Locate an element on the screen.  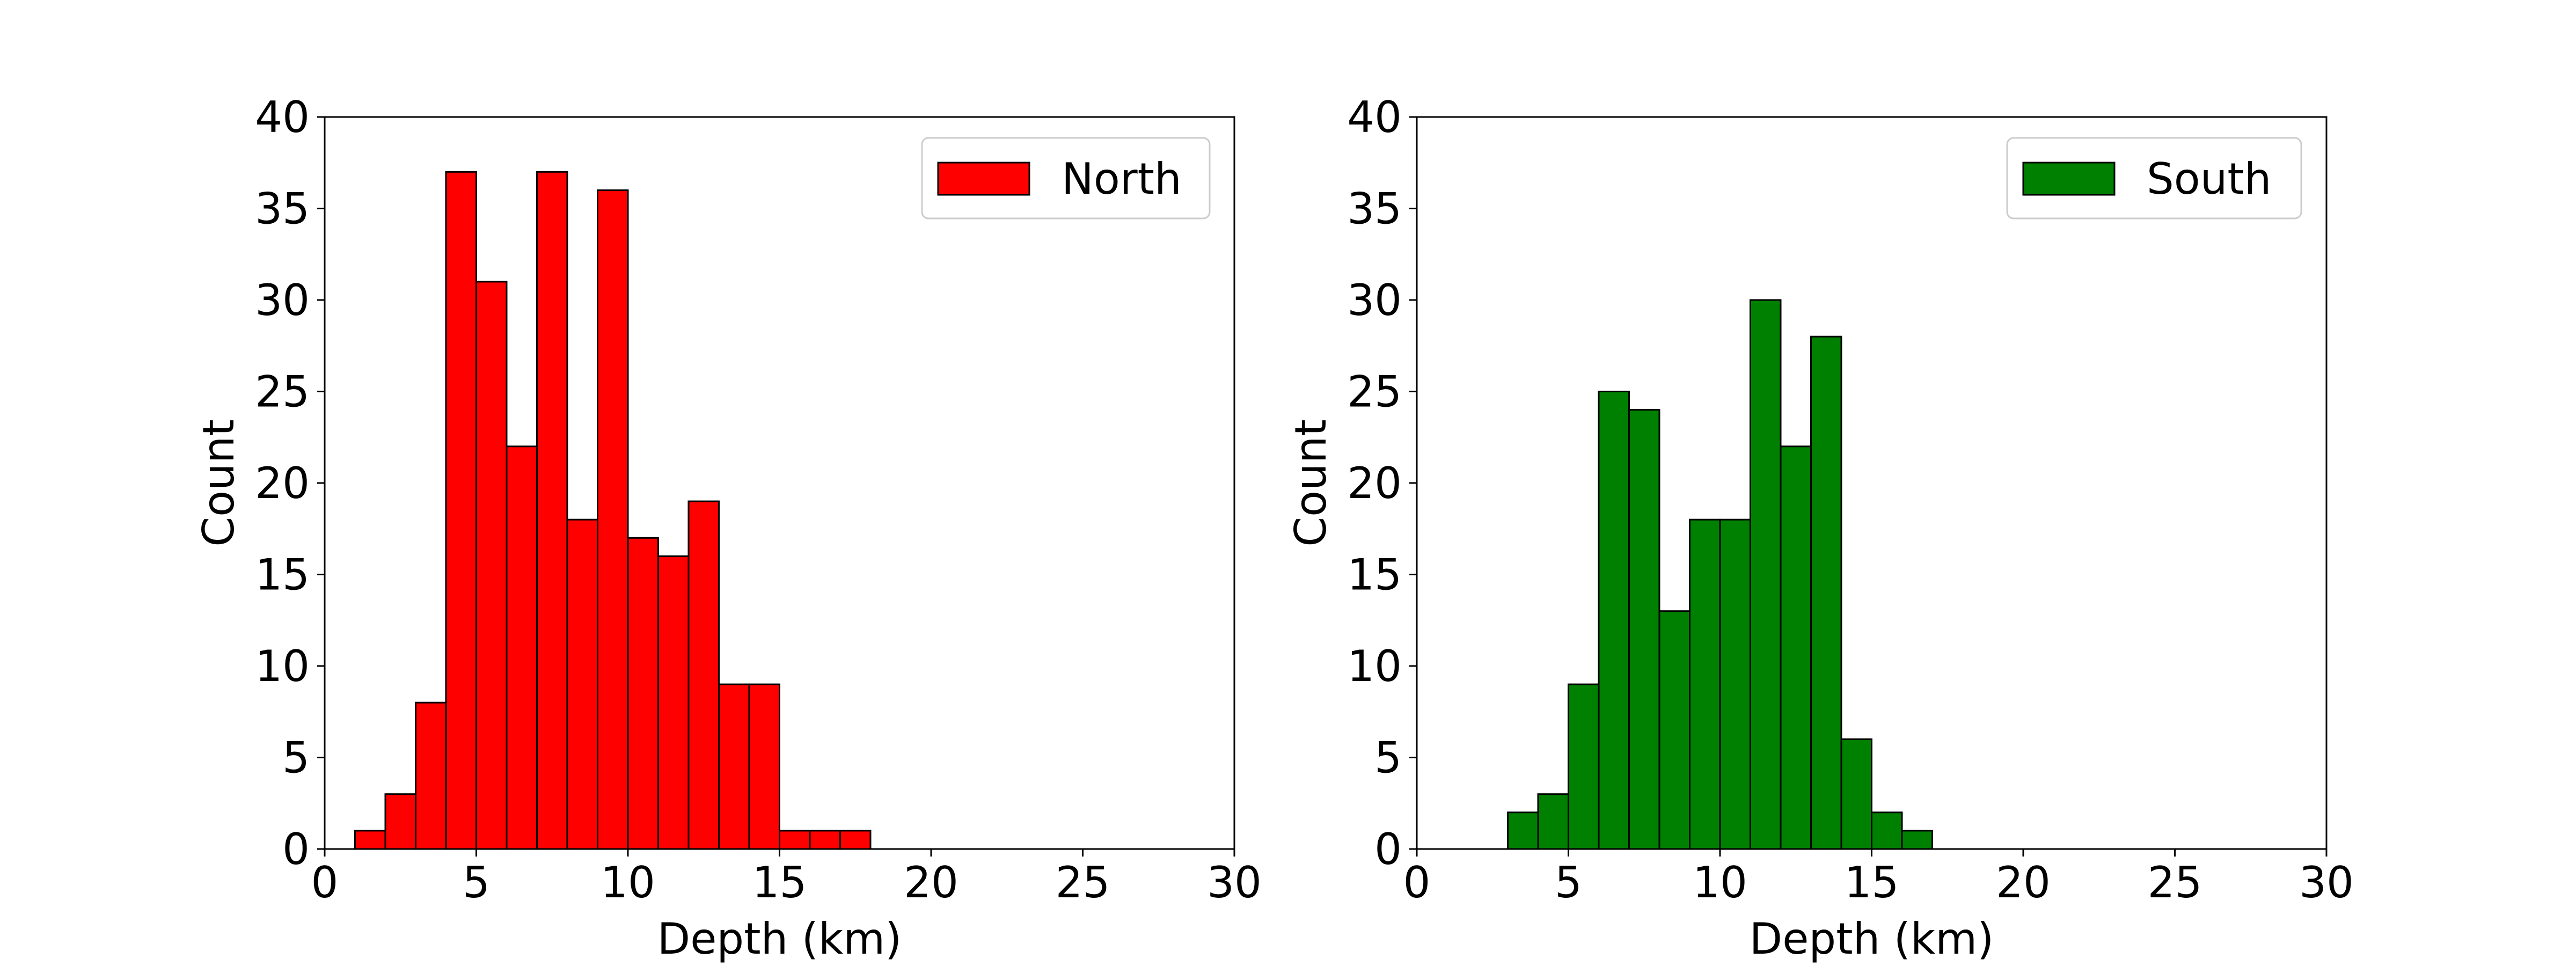
legend-label: South is located at coordinates (2209, 179).